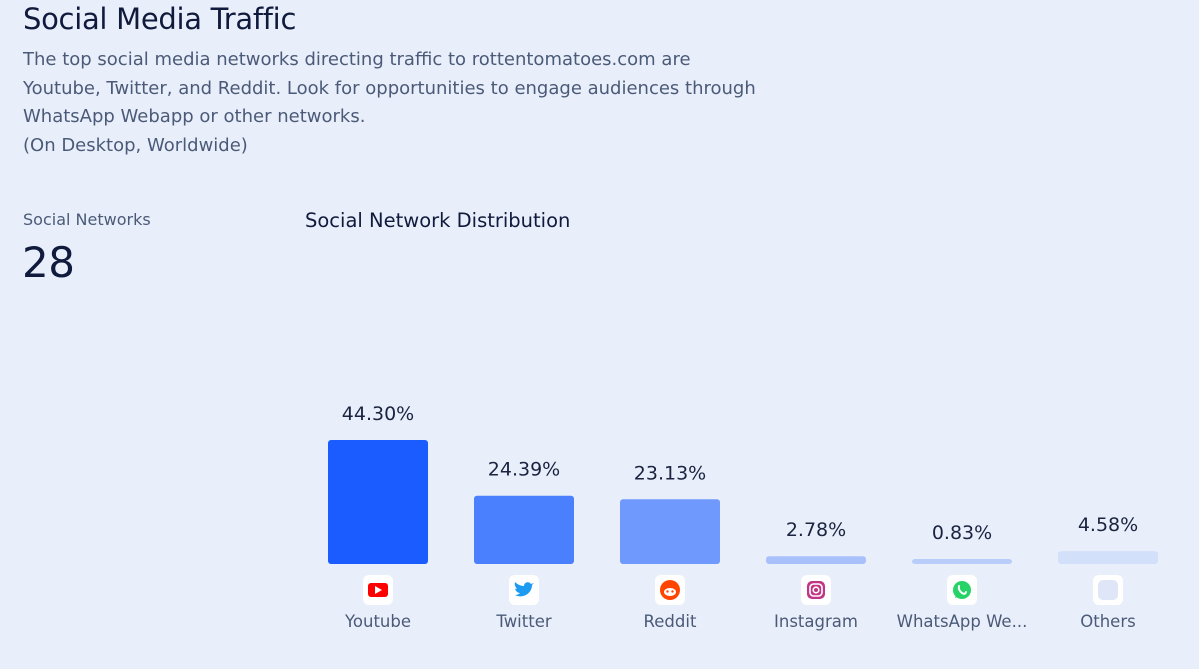 The height and width of the screenshot is (669, 1199). What do you see at coordinates (524, 470) in the screenshot?
I see `bar-value-label: 24.39%` at bounding box center [524, 470].